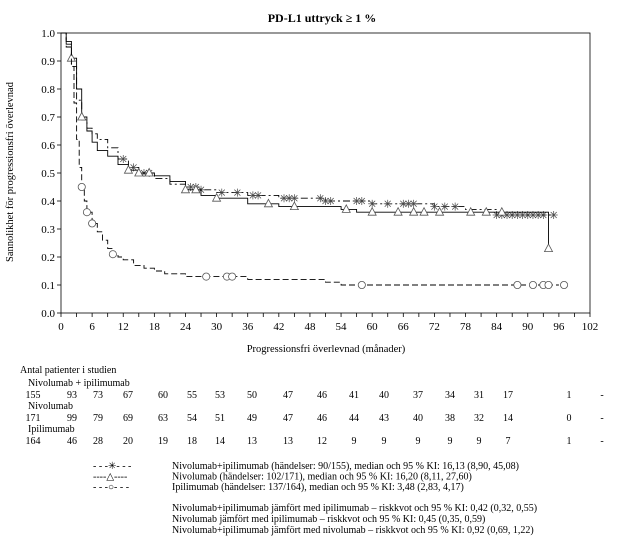 This screenshot has width=639, height=544. I want to click on y-tick-label: 0.6, so click(48, 146).